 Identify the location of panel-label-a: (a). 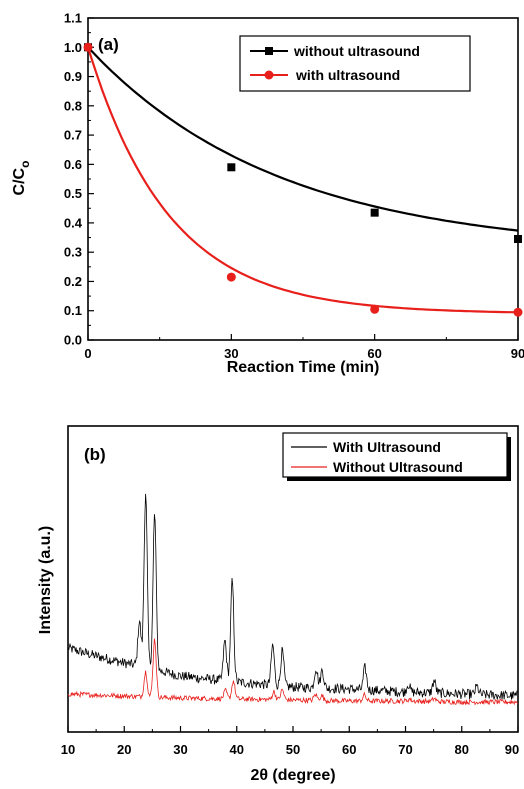
(108, 44).